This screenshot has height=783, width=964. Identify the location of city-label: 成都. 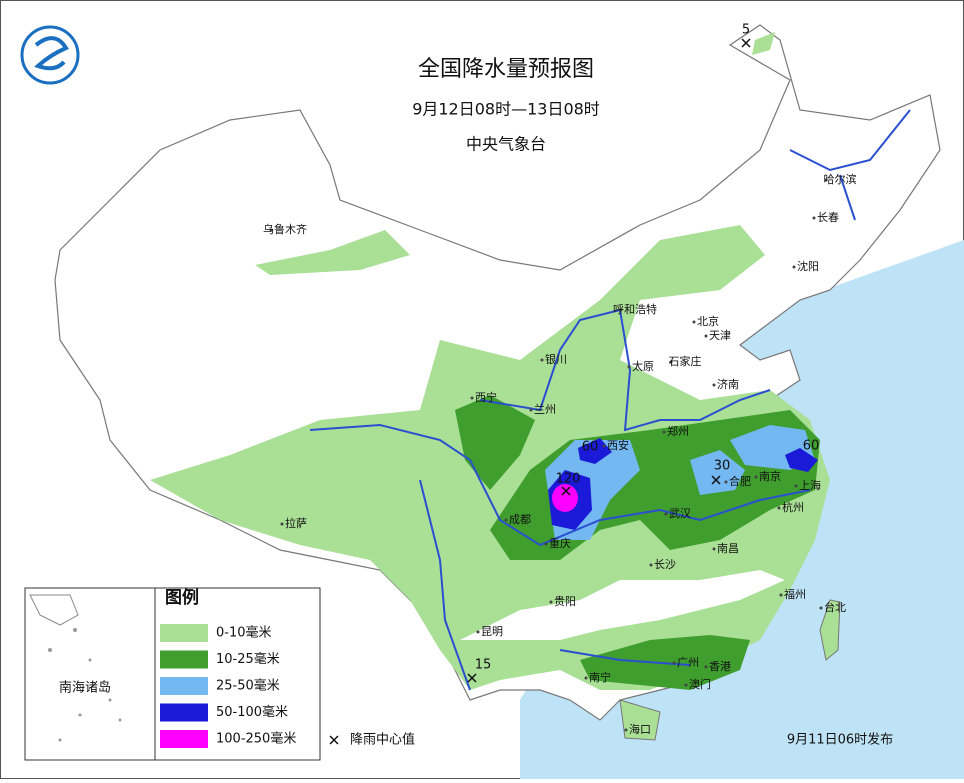
(520, 519).